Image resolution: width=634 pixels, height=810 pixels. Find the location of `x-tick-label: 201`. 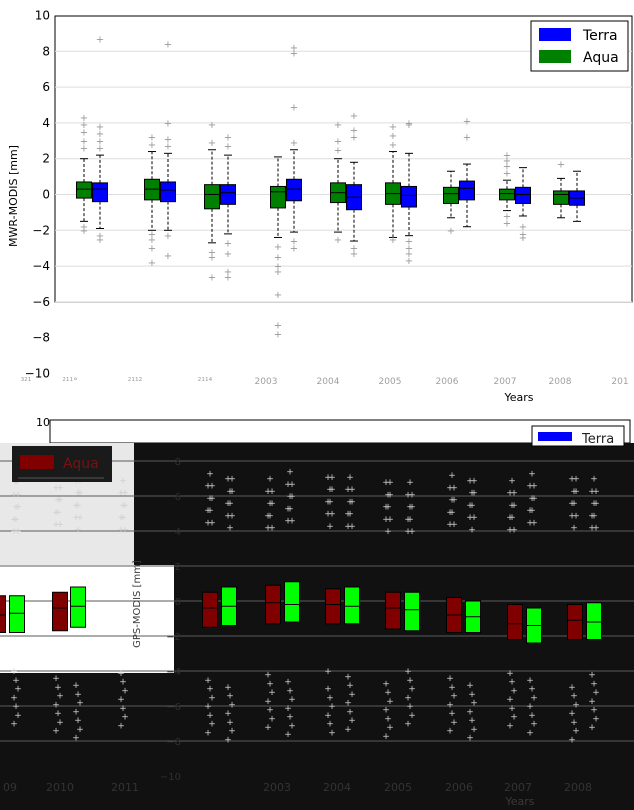

x-tick-label: 201 is located at coordinates (619, 382).